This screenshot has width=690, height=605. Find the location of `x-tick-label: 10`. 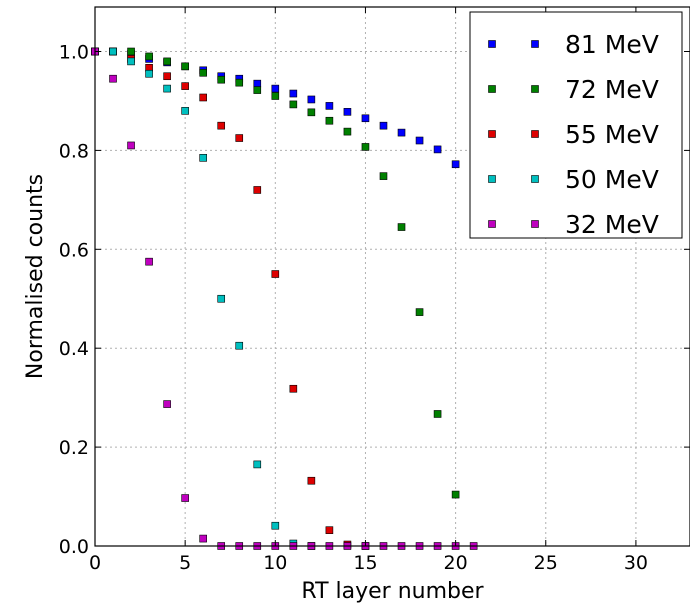

x-tick-label: 10 is located at coordinates (275, 563).